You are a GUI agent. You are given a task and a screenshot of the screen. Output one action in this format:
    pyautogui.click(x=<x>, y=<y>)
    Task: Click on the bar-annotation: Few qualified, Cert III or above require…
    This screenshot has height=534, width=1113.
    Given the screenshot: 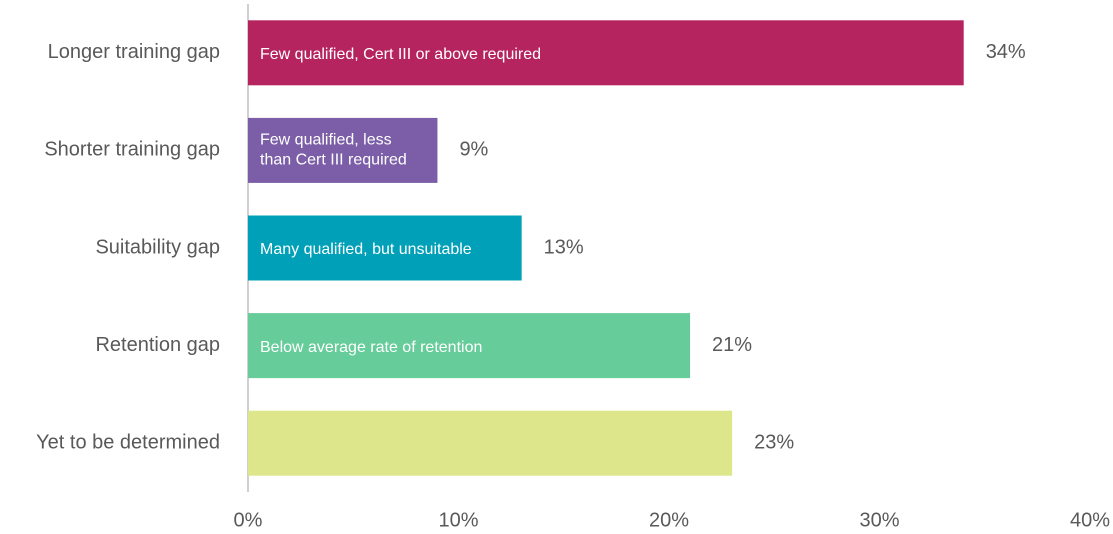 What is the action you would take?
    pyautogui.click(x=400, y=54)
    